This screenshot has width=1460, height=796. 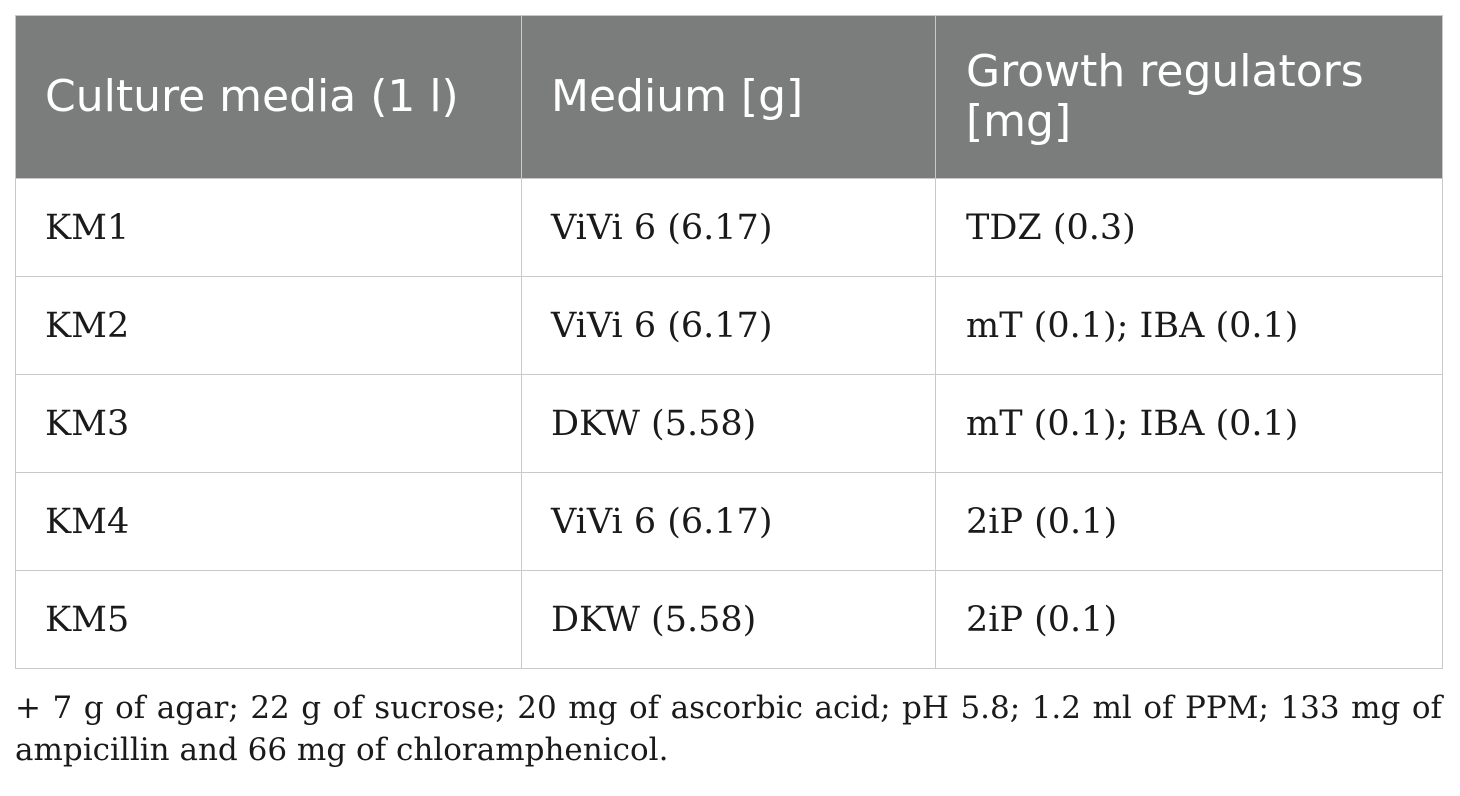 I want to click on cell-culture-media: KM5, so click(x=268, y=619).